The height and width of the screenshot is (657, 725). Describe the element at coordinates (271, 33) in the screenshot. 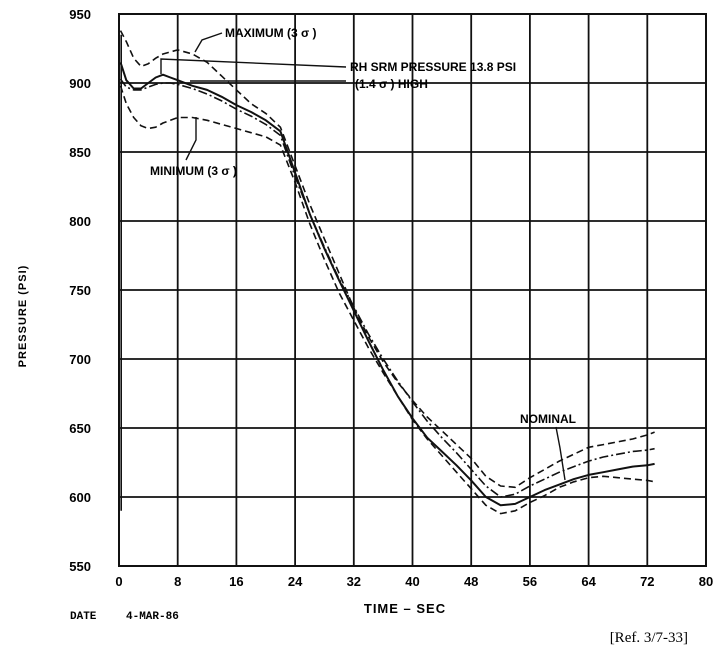

I see `maximum-annotation: MAXIMUM (3 σ )` at that location.